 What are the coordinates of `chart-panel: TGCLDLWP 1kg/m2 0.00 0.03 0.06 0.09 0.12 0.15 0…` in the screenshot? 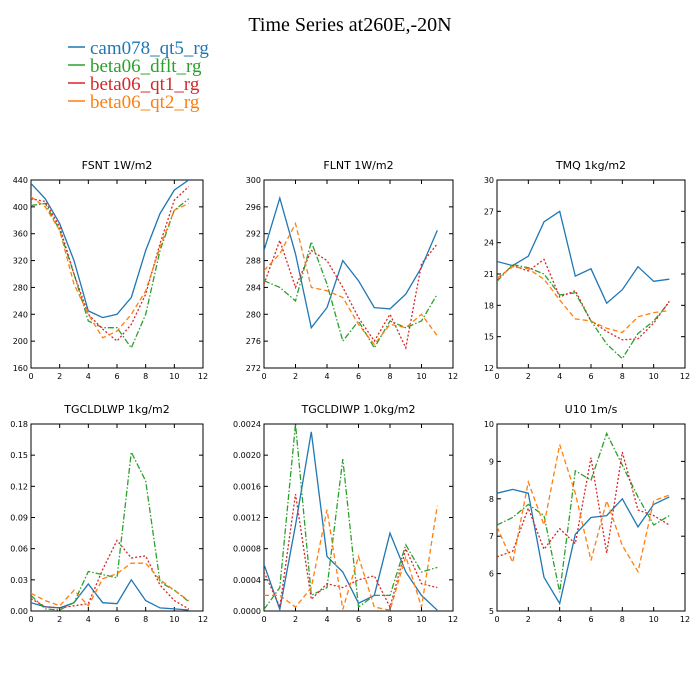 It's located at (109, 513).